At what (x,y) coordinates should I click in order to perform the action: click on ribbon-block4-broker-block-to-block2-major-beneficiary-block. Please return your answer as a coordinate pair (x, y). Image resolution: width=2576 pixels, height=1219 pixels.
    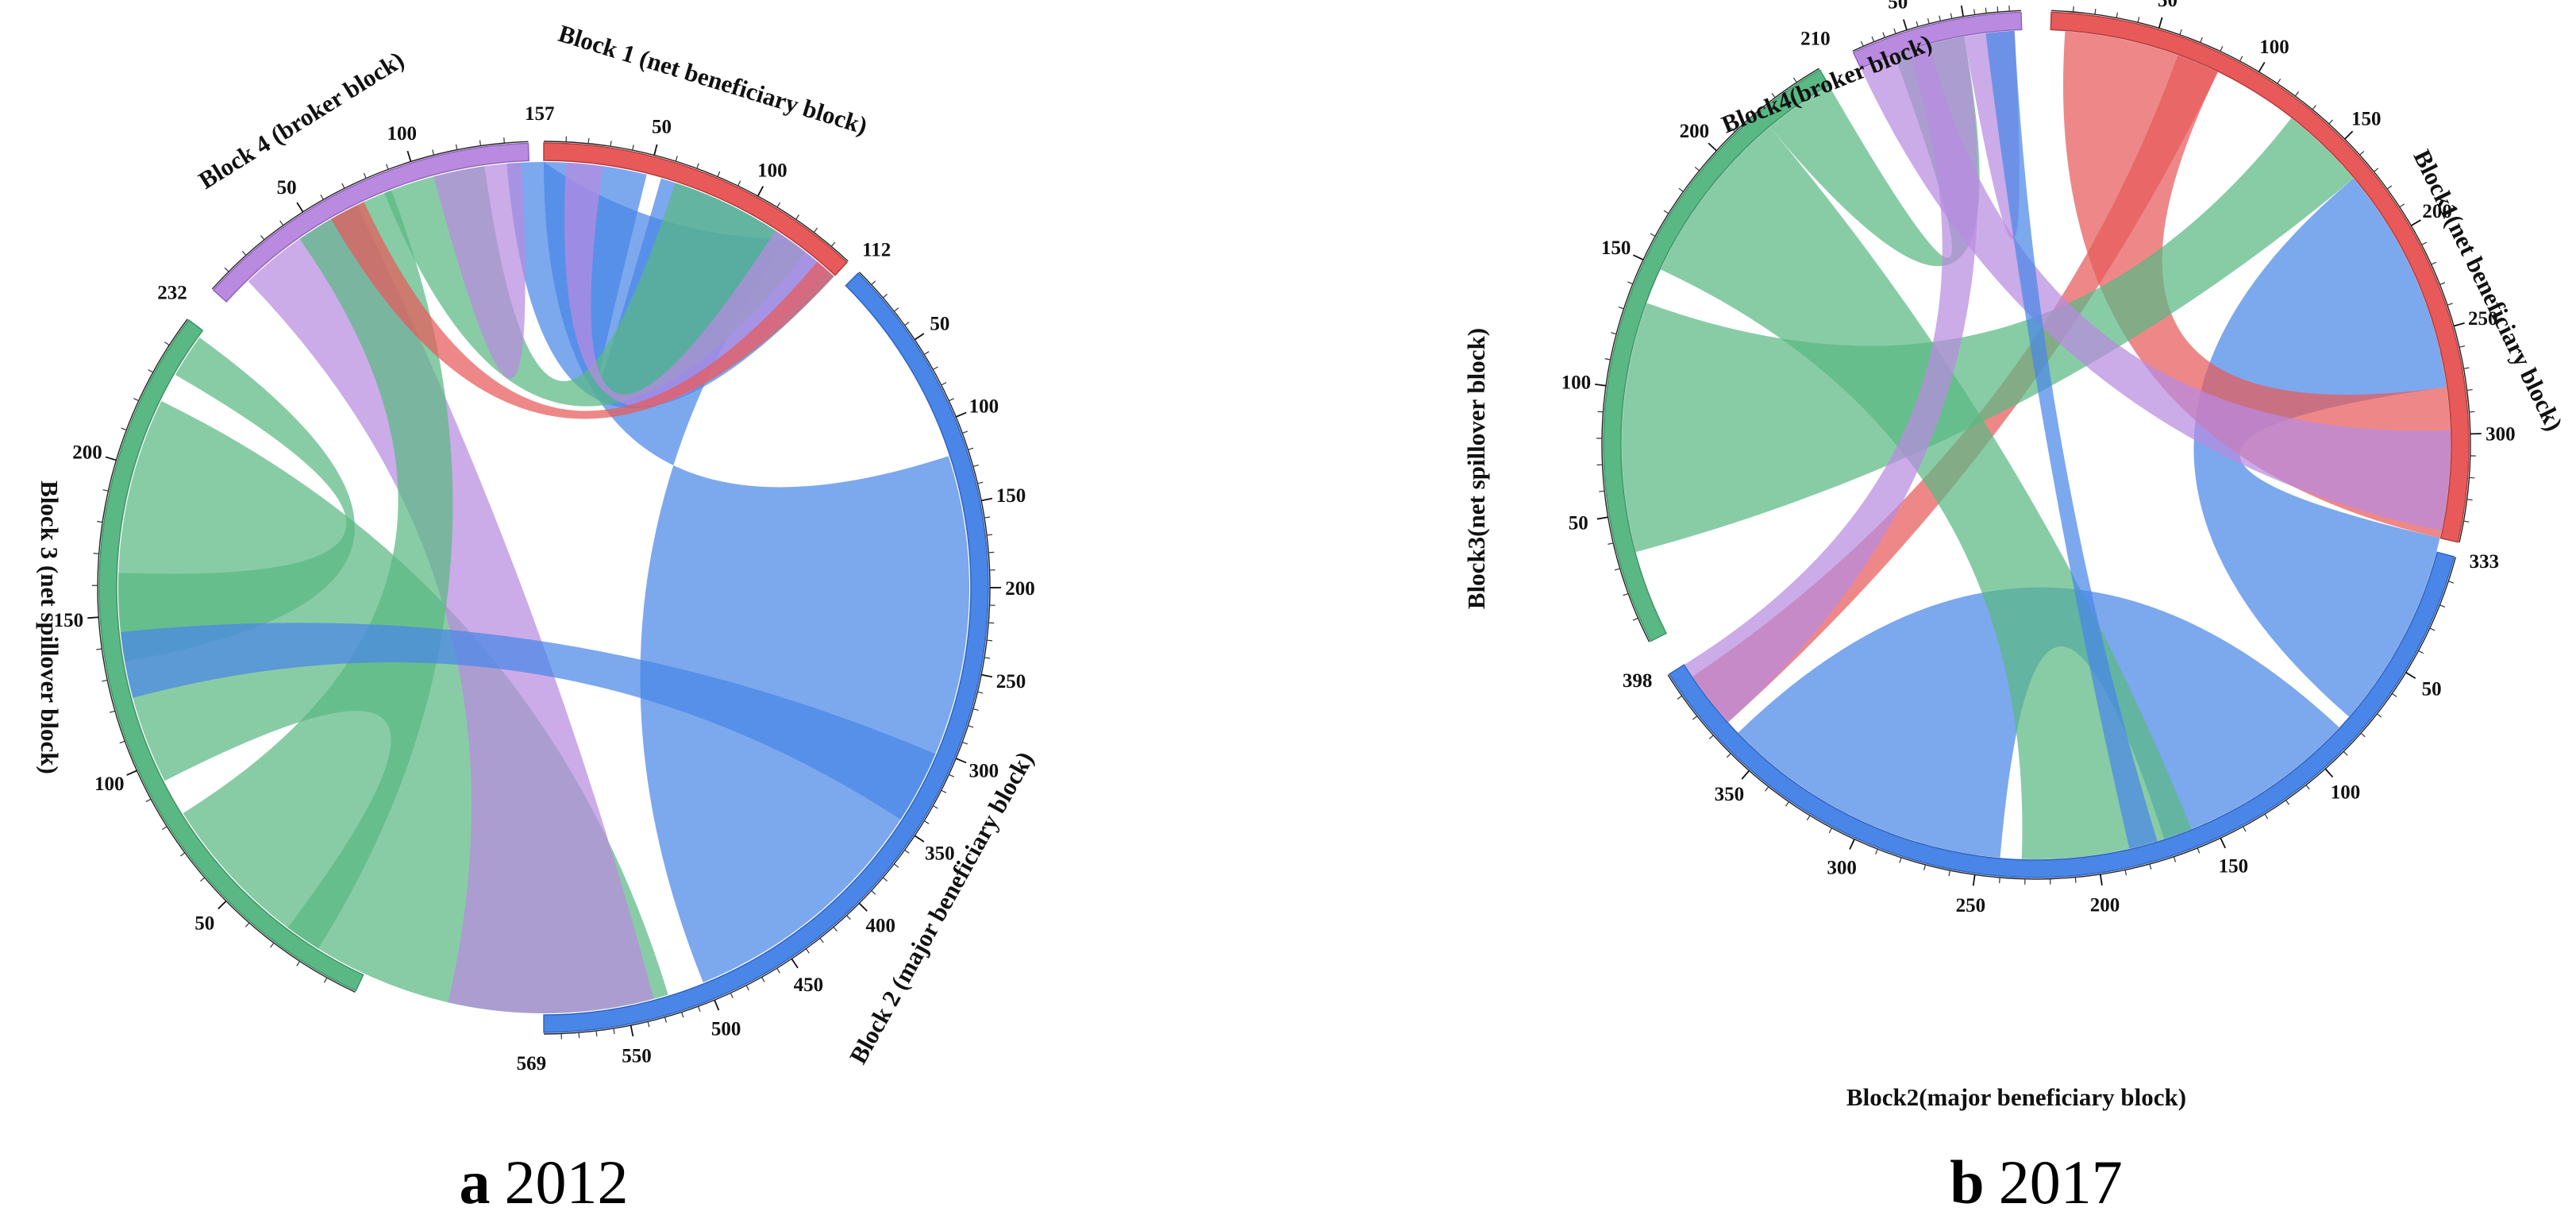
    Looking at the image, I should click on (1831, 379).